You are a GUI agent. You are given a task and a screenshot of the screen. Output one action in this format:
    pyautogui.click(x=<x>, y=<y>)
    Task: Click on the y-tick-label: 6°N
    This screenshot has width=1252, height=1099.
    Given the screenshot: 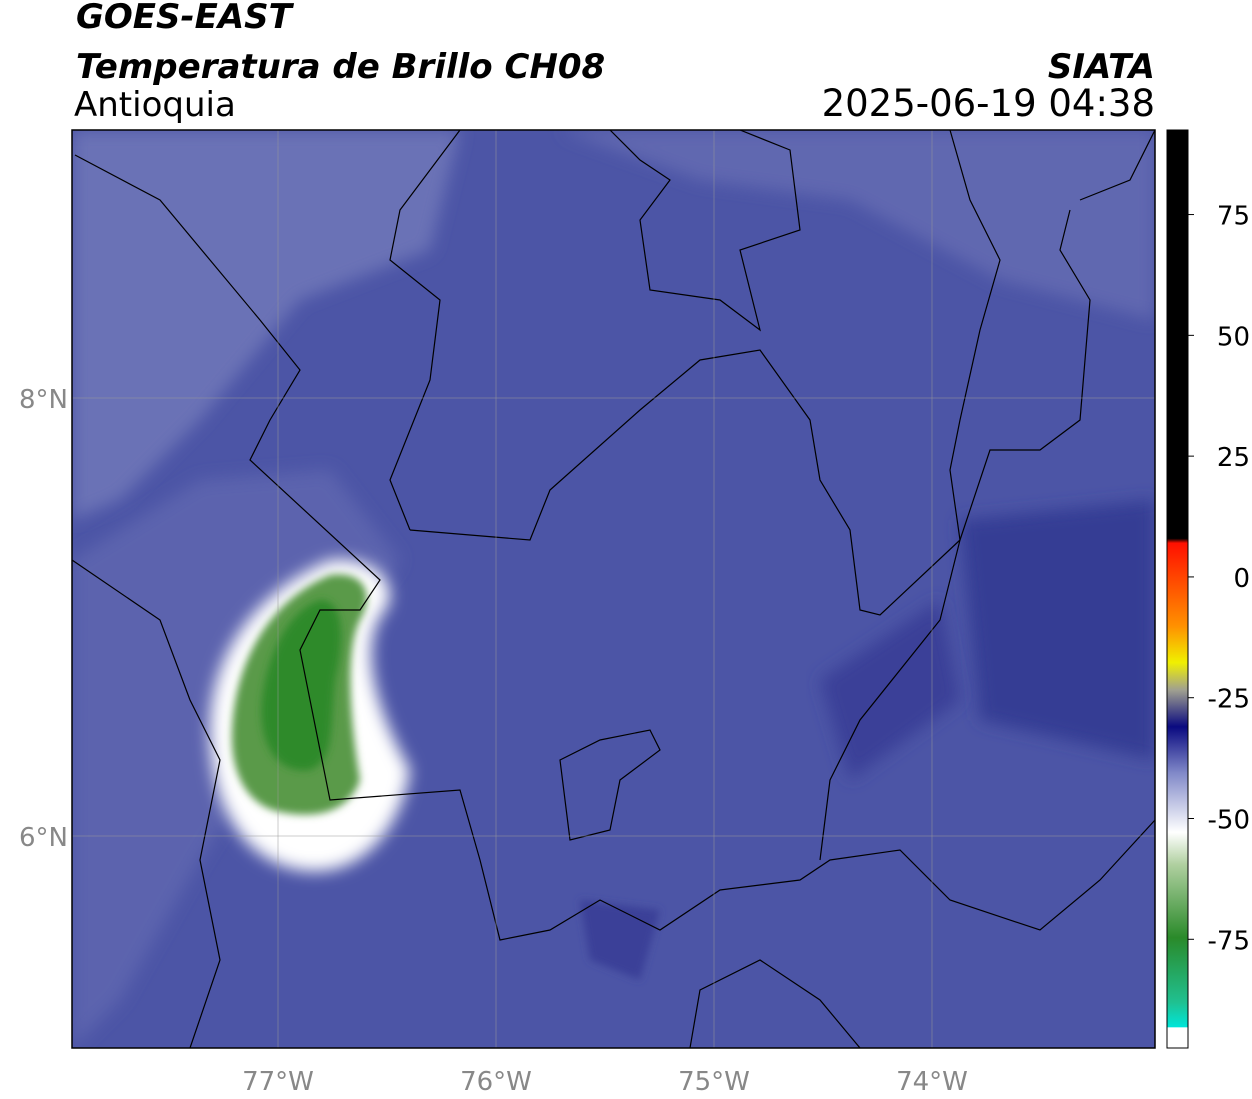 What is the action you would take?
    pyautogui.click(x=43, y=838)
    